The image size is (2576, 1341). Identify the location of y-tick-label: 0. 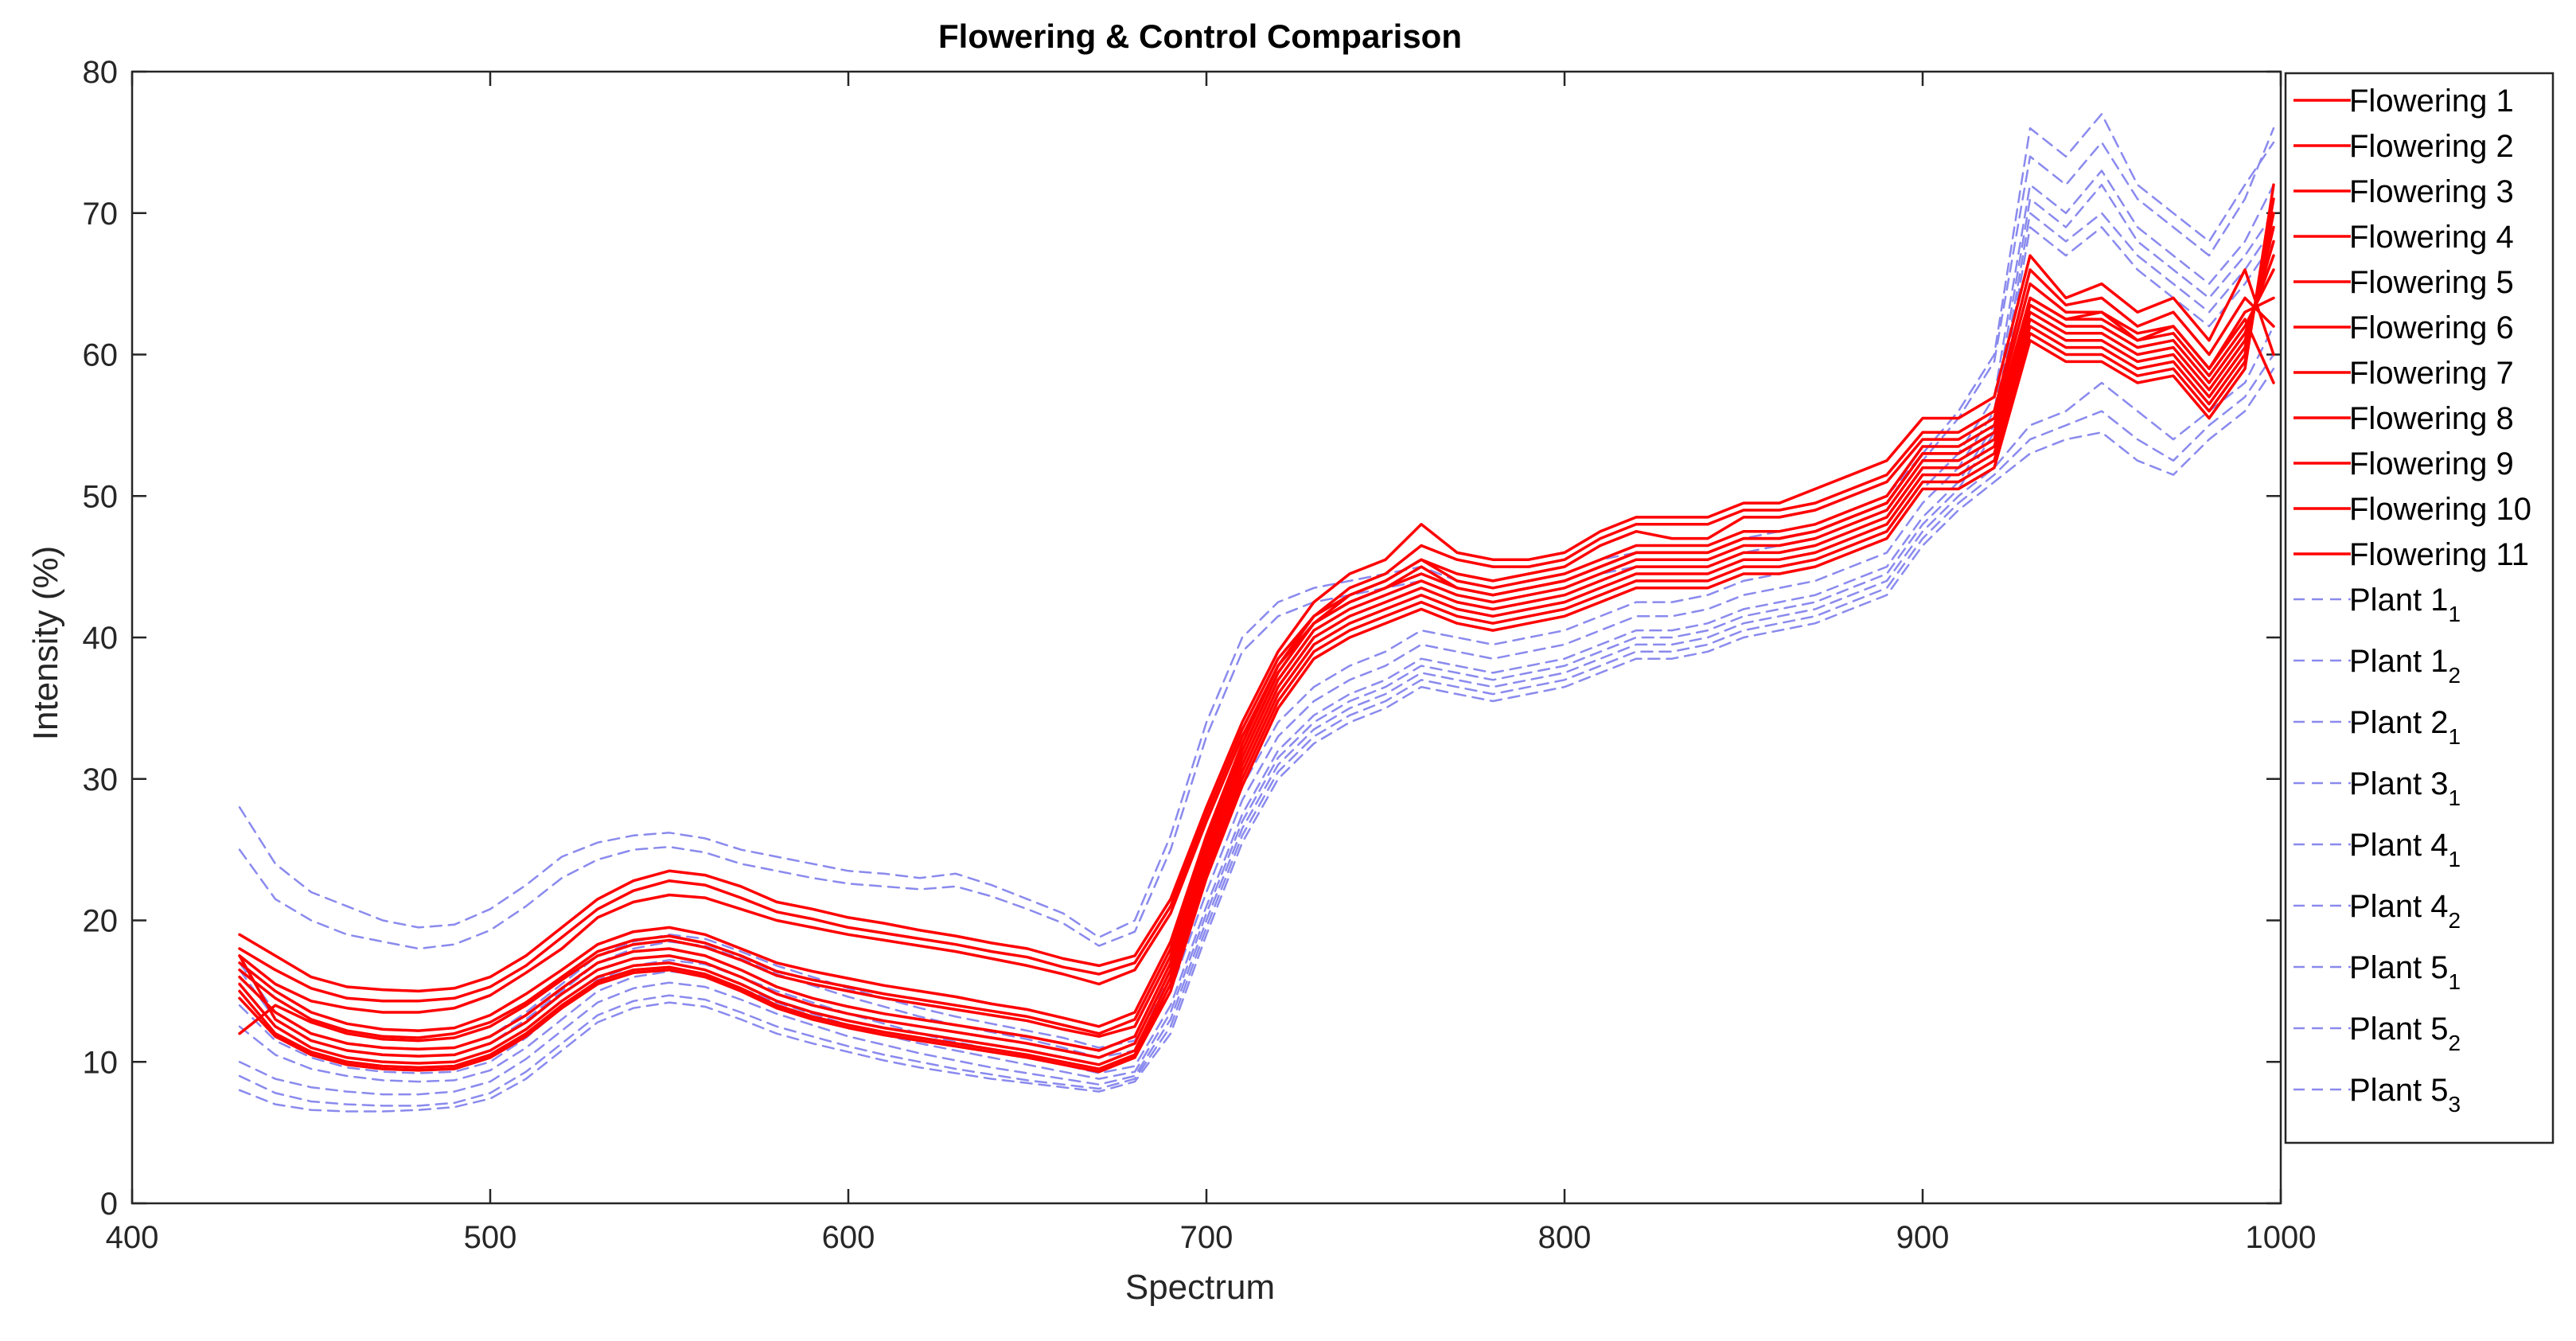
(109, 1204).